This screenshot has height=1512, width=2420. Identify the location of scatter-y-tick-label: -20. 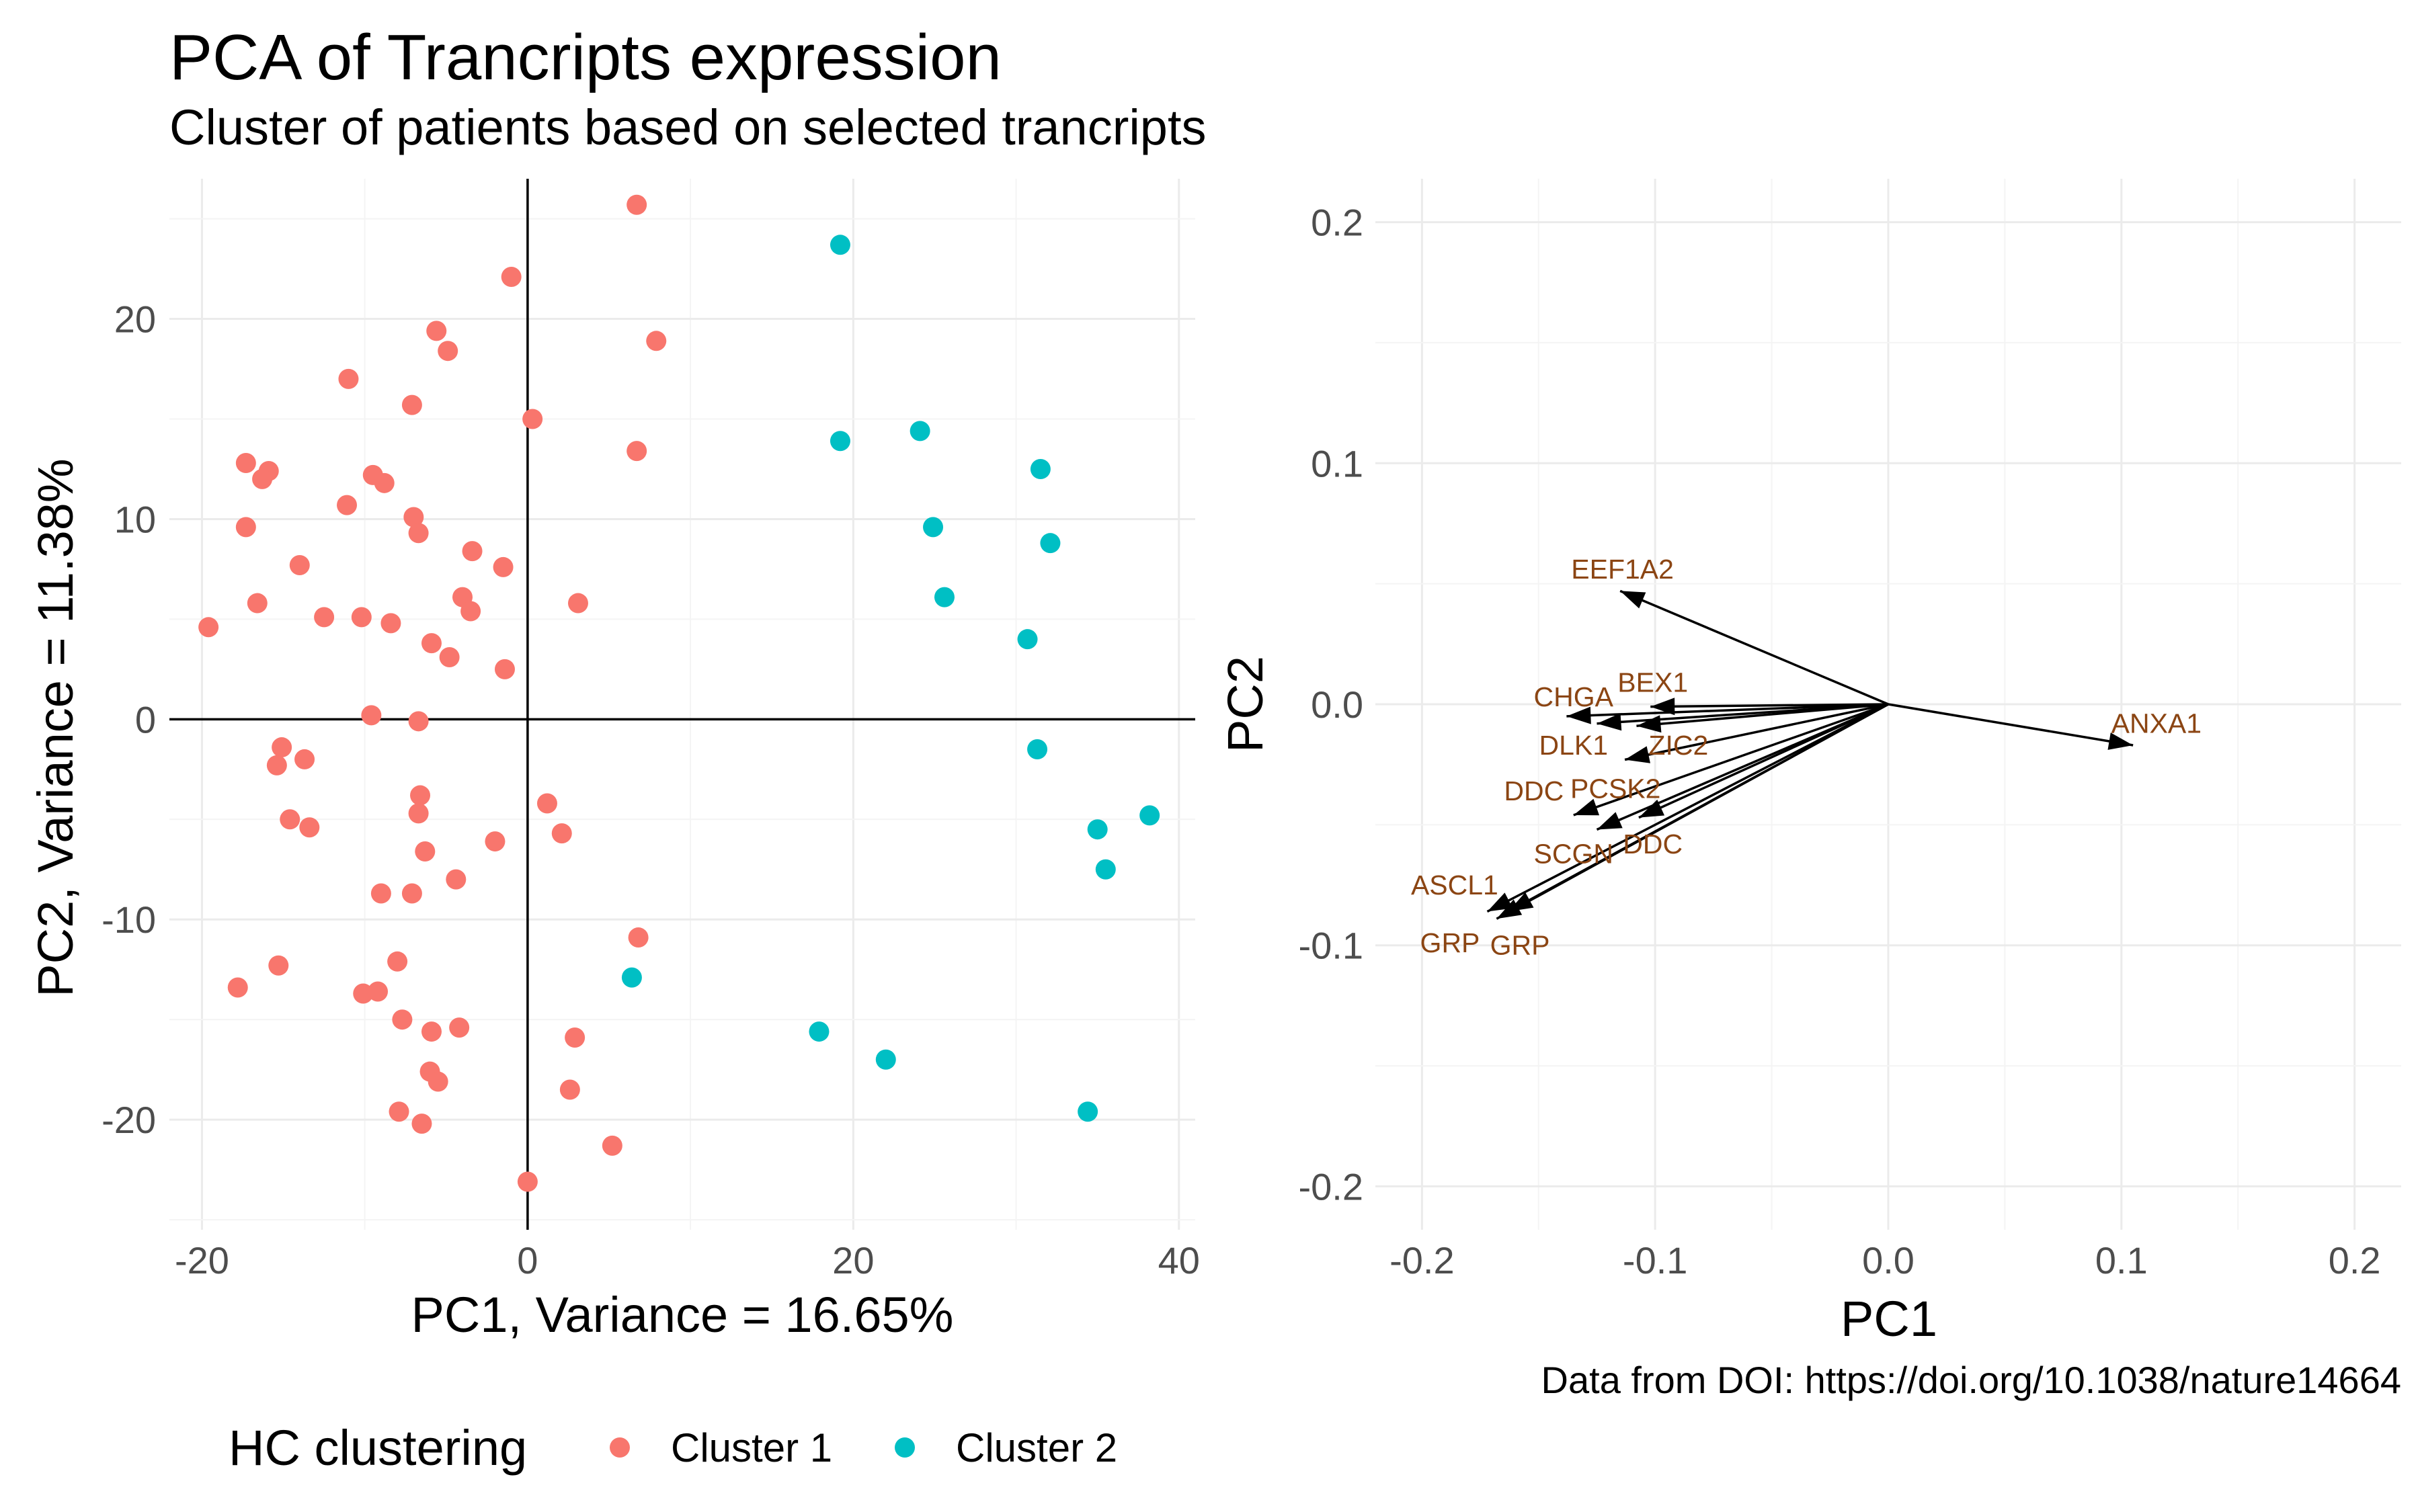
(129, 1120).